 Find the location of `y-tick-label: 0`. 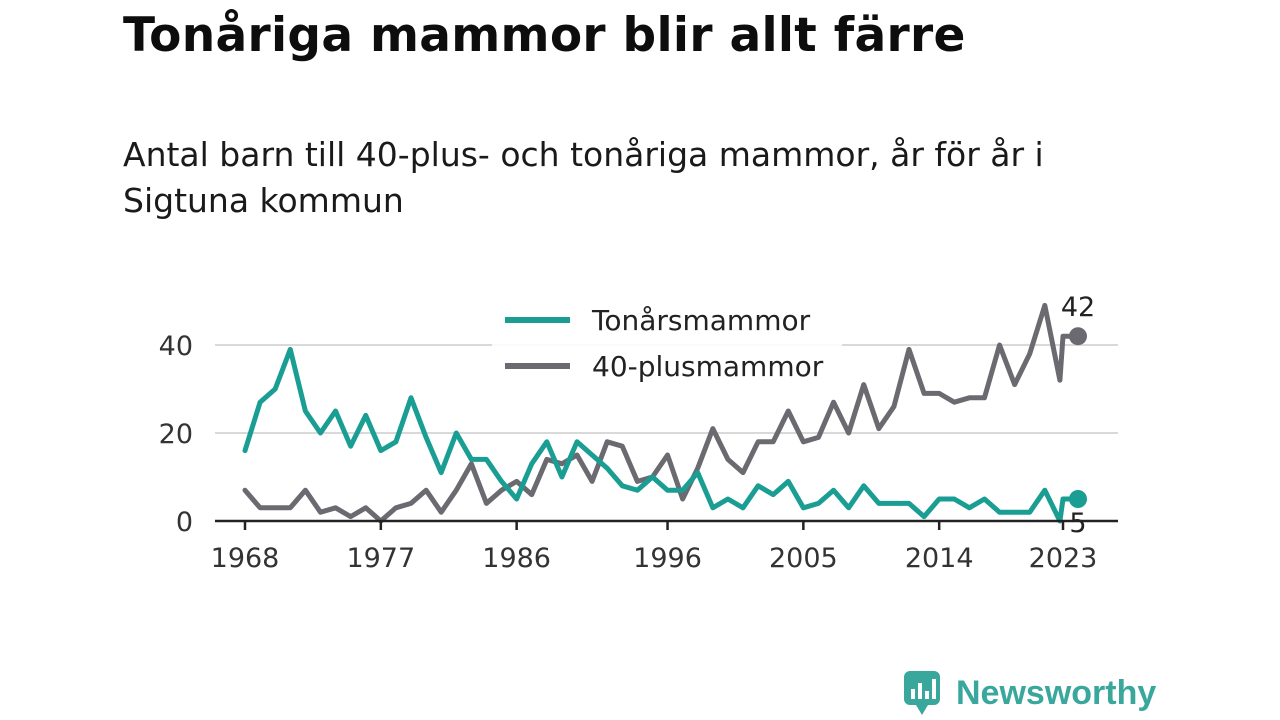

y-tick-label: 0 is located at coordinates (184, 522).